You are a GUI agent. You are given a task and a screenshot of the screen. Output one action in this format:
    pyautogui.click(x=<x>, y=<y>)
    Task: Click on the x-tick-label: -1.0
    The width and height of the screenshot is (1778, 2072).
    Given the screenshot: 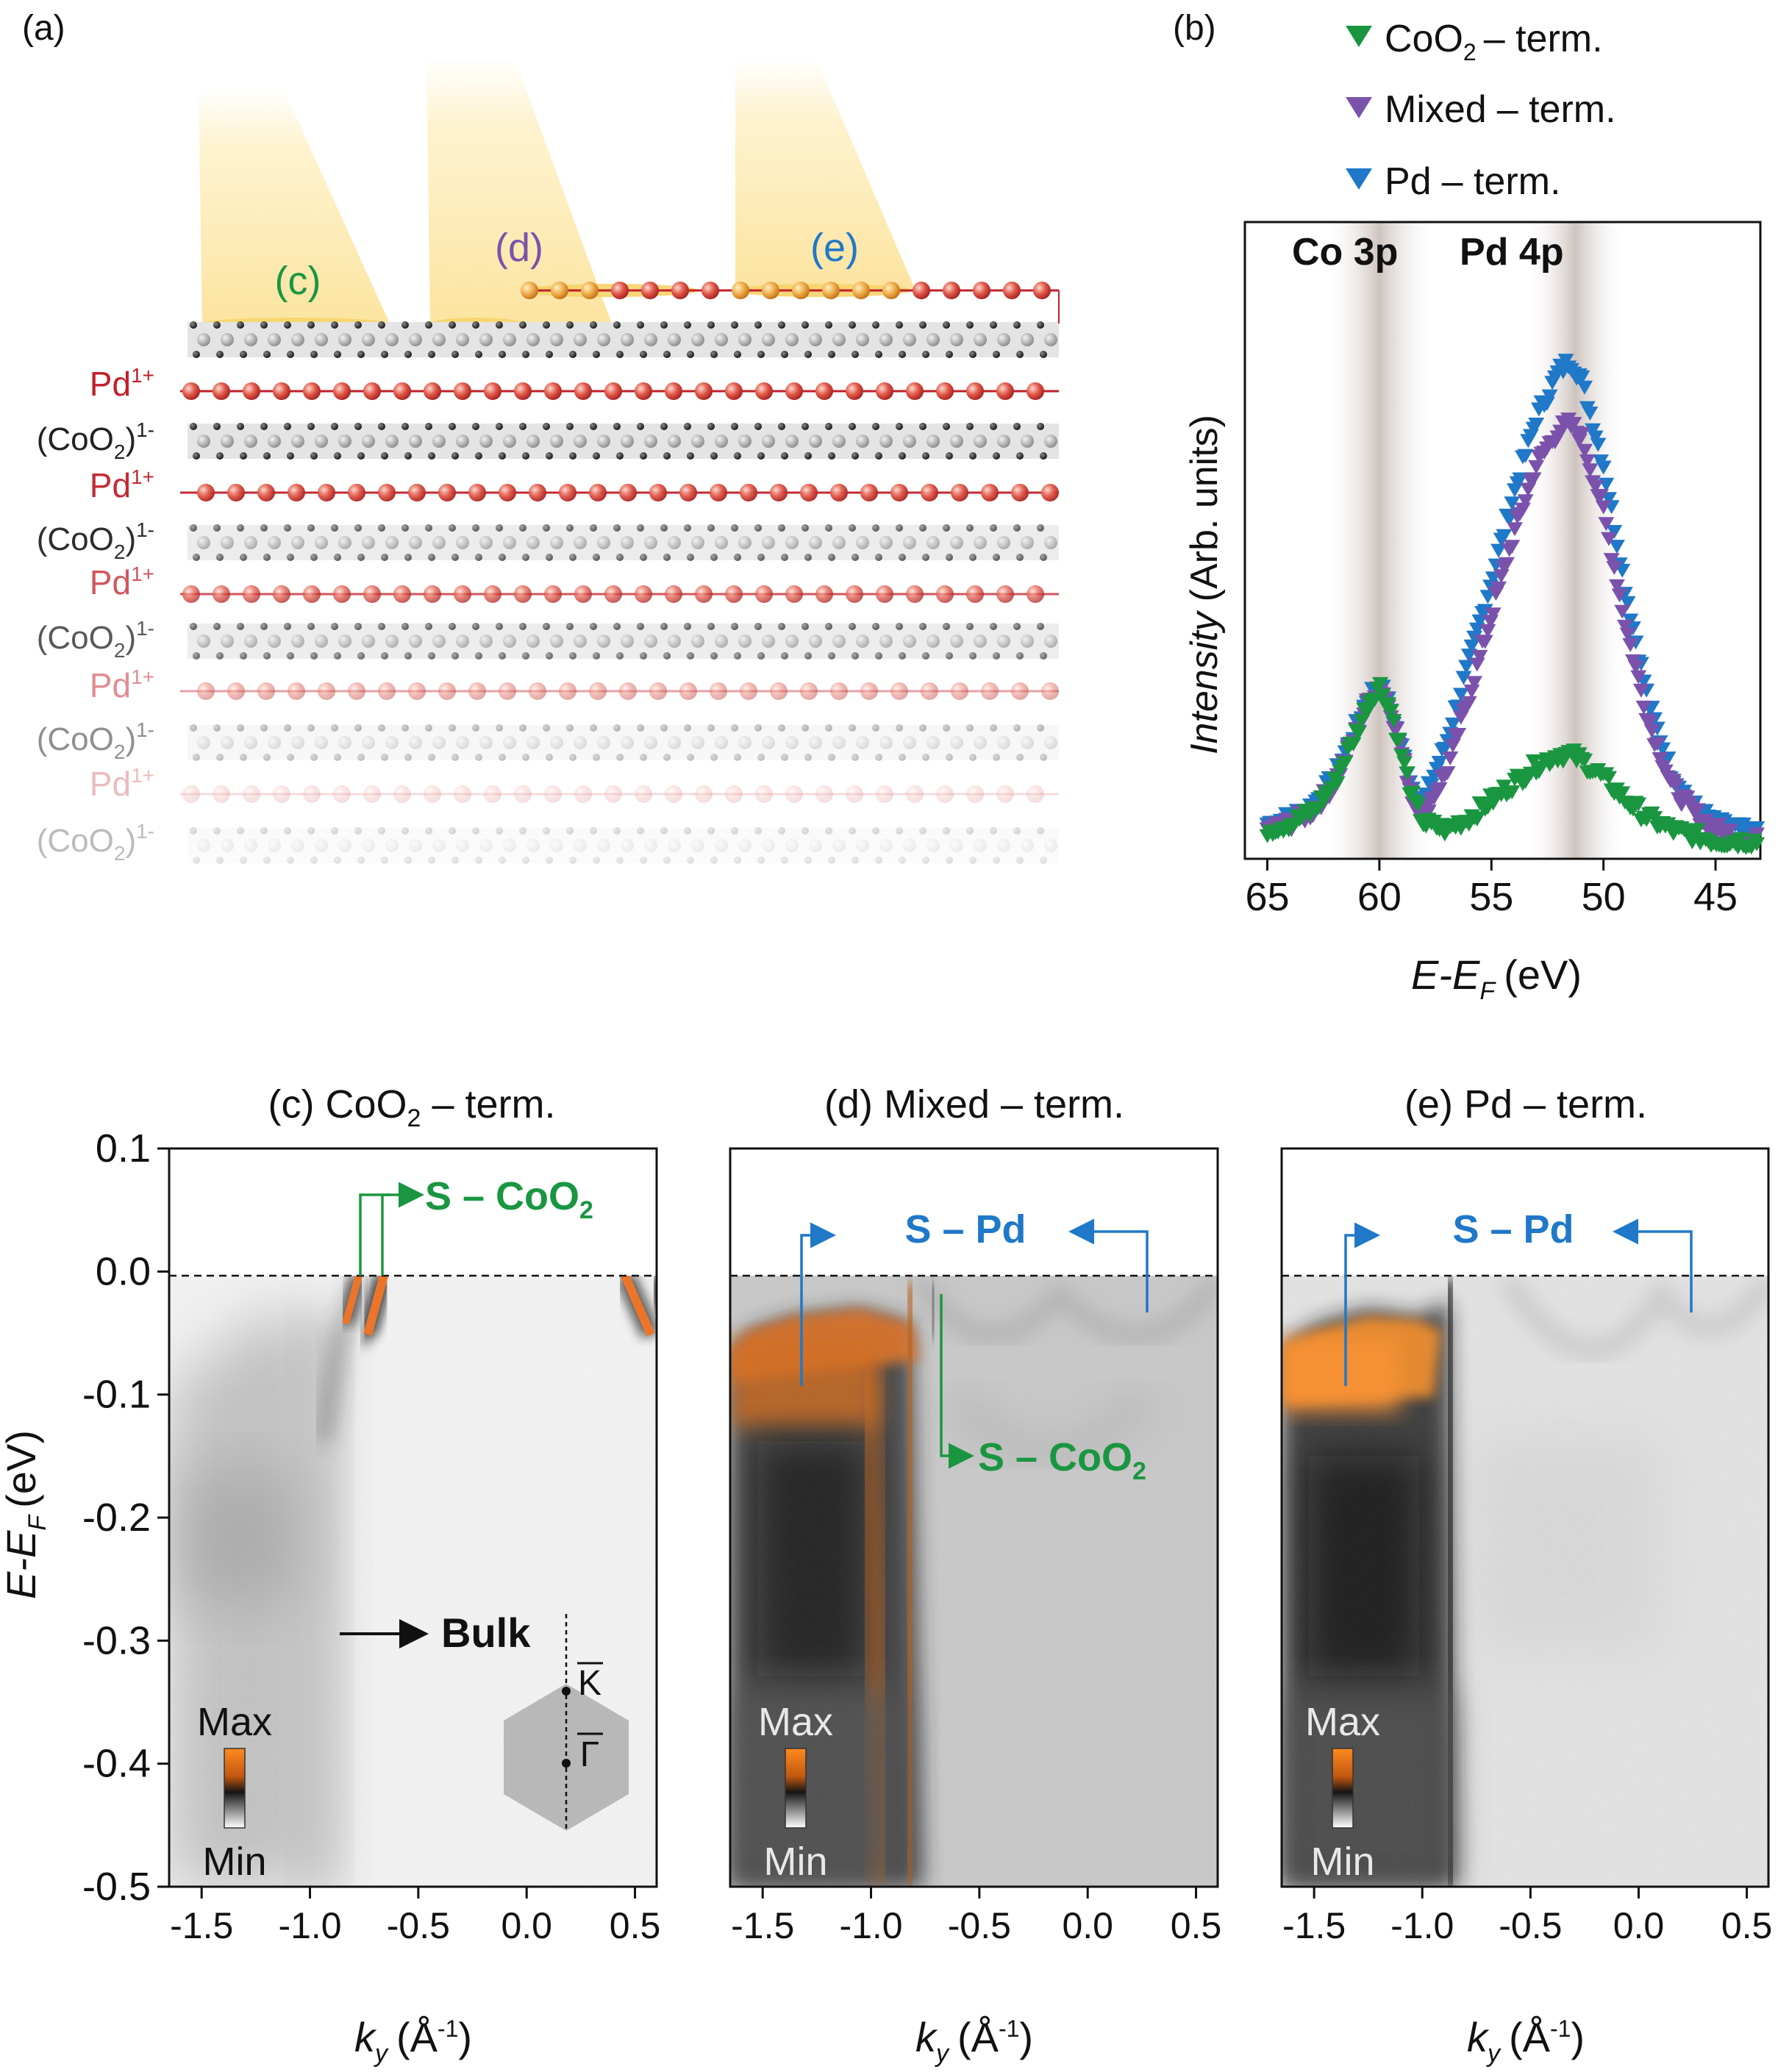 What is the action you would take?
    pyautogui.click(x=1422, y=1925)
    